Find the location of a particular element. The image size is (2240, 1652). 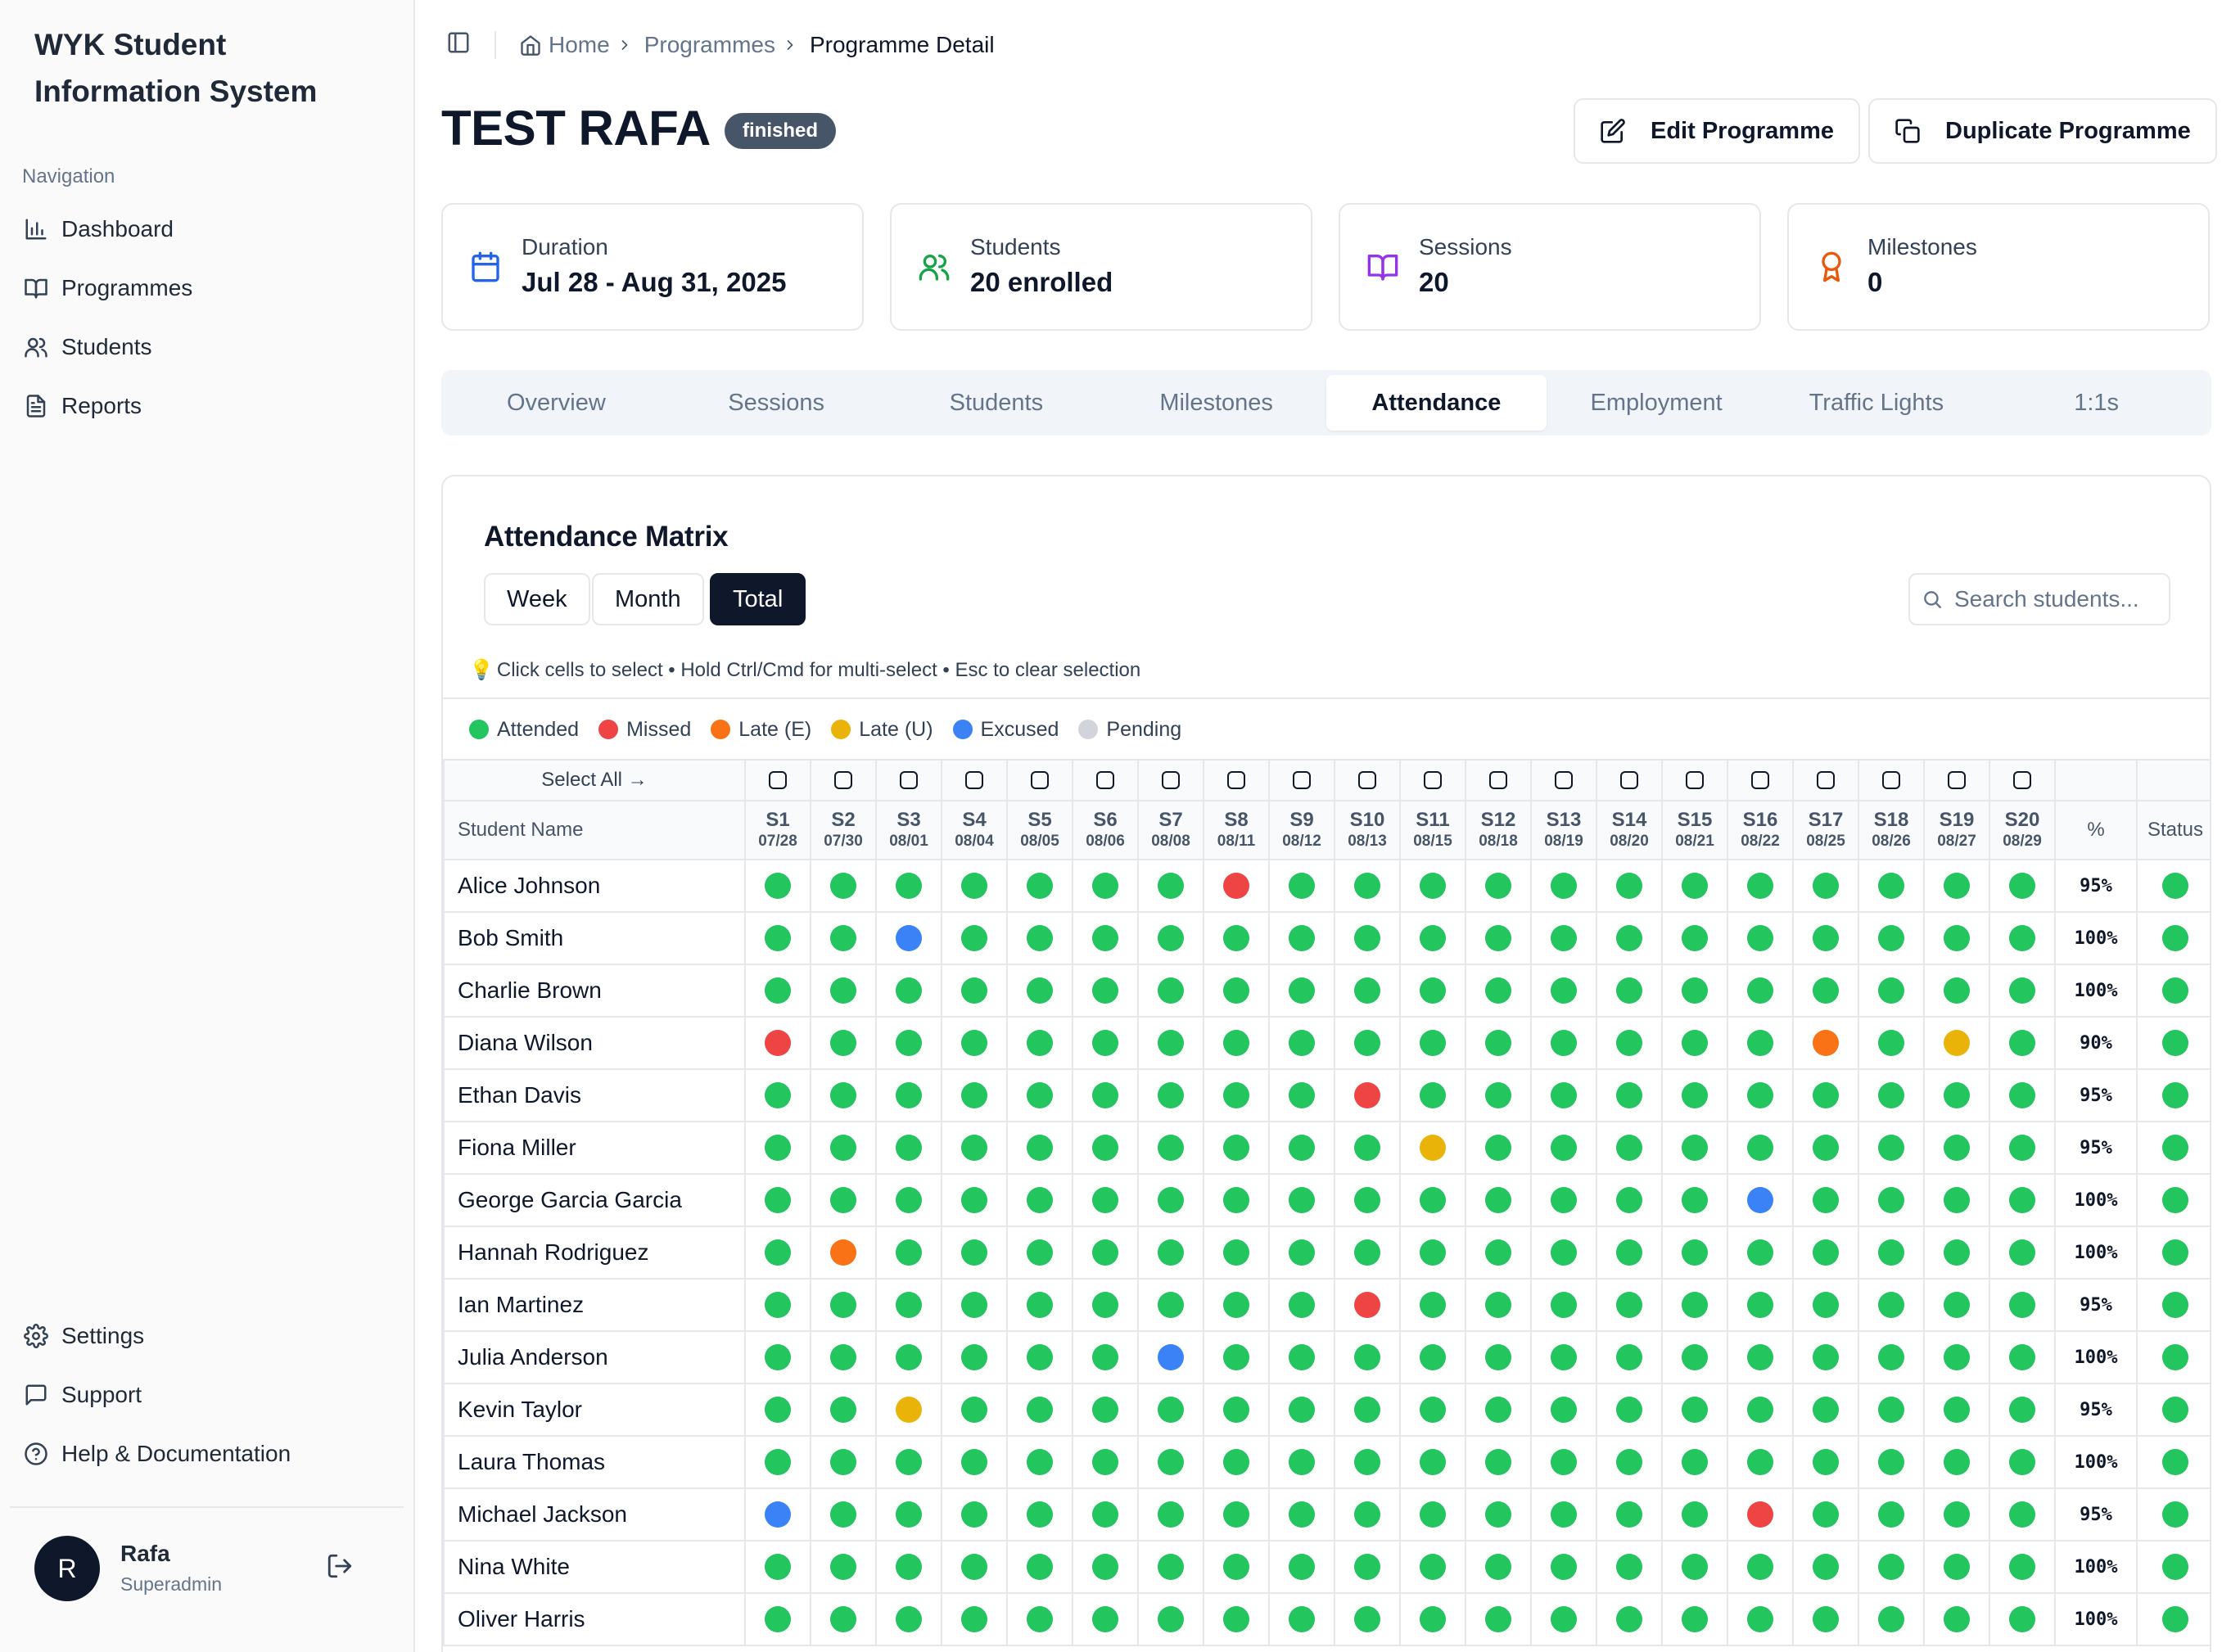

session-header: S4 08/04 is located at coordinates (974, 830).